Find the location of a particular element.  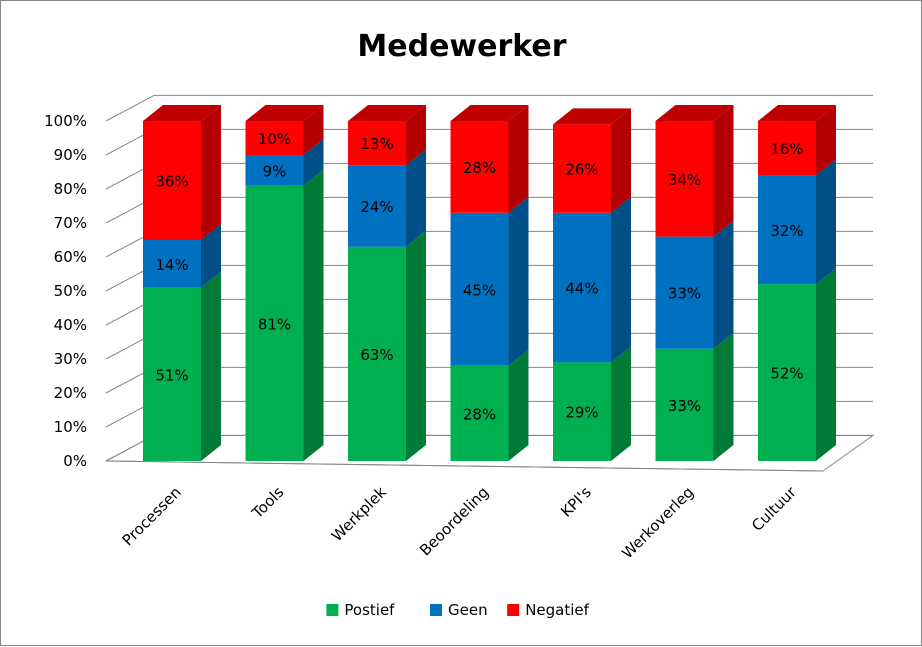

data-label: 13% is located at coordinates (376, 144).